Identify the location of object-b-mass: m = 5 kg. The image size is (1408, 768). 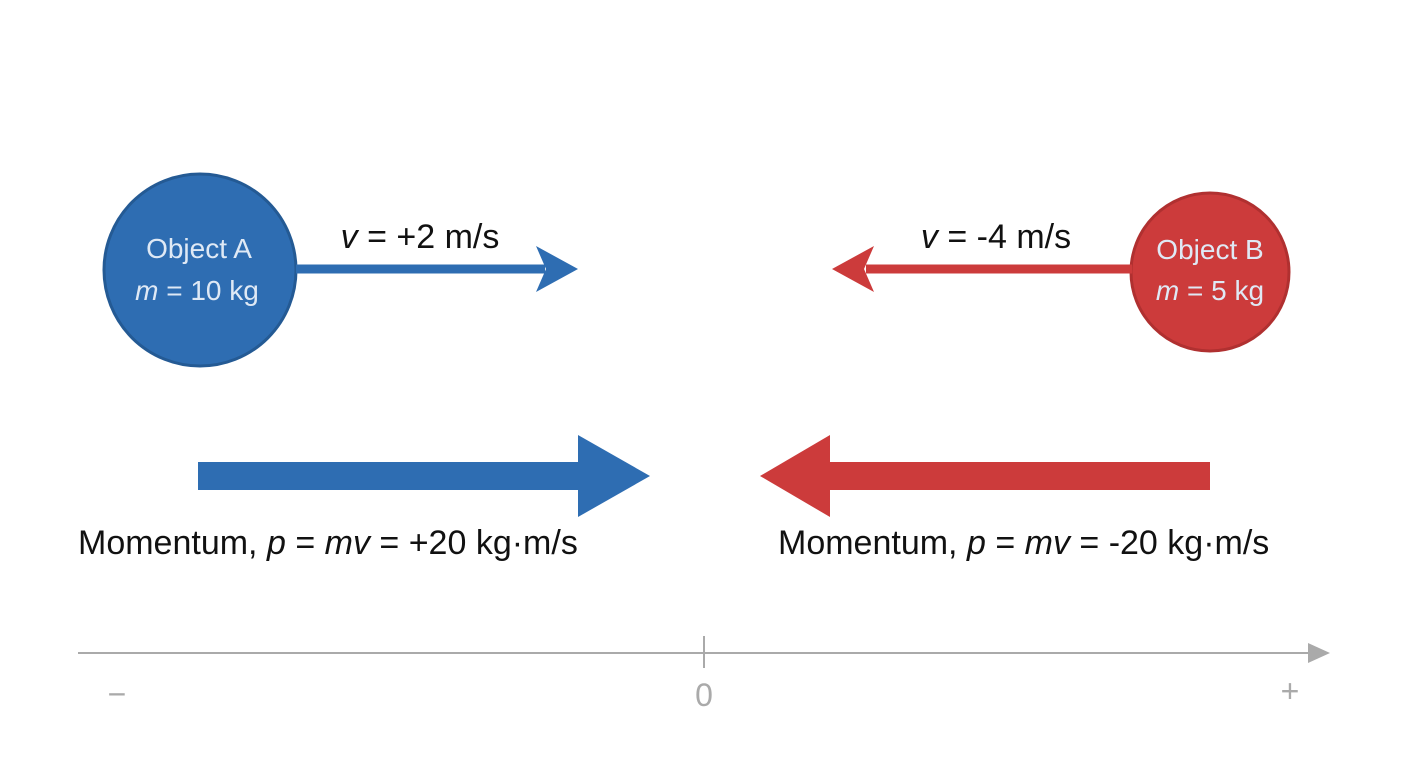
(1210, 290).